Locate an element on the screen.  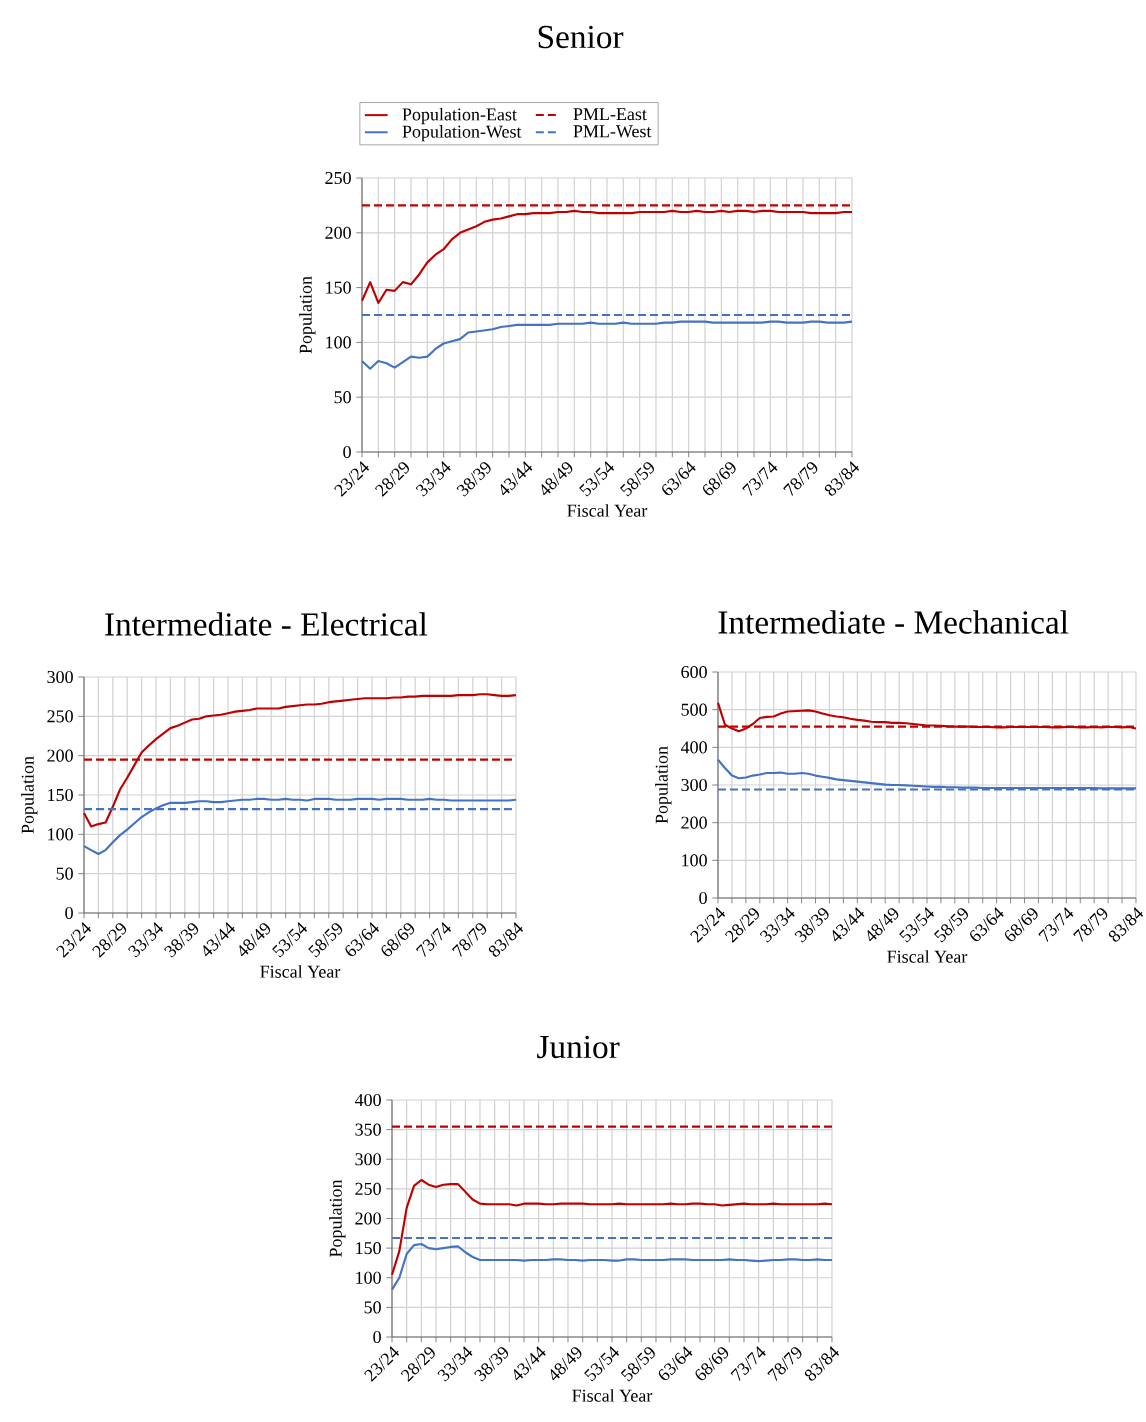
y-tick-label: 600 is located at coordinates (694, 672).